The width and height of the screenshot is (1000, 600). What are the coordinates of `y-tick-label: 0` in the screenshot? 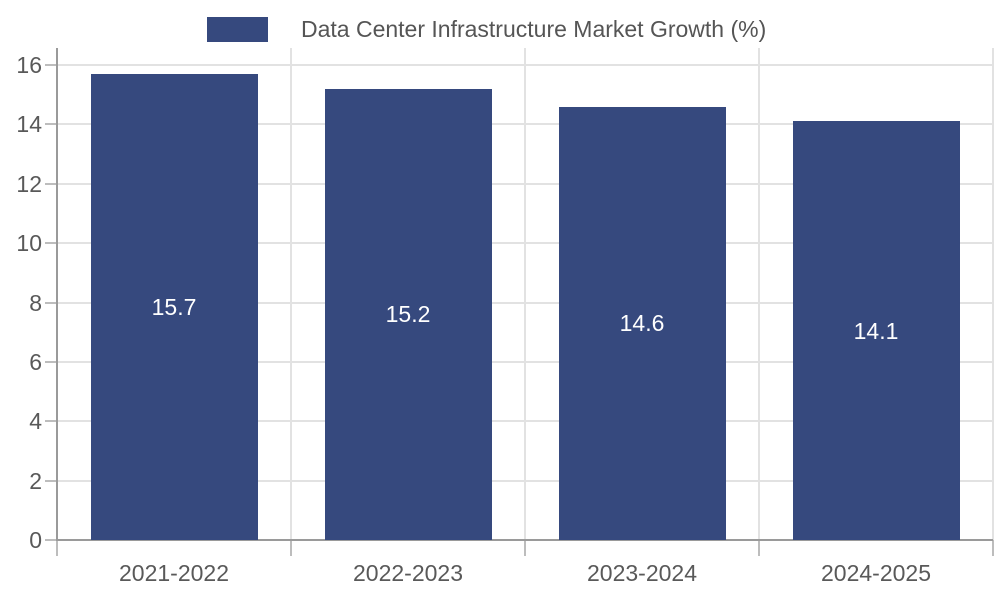 It's located at (35, 540).